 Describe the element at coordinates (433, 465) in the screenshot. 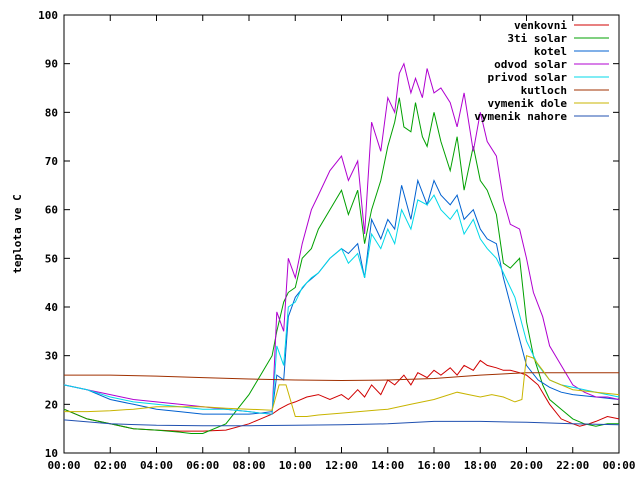

I see `x-tick-label: 16:00` at that location.